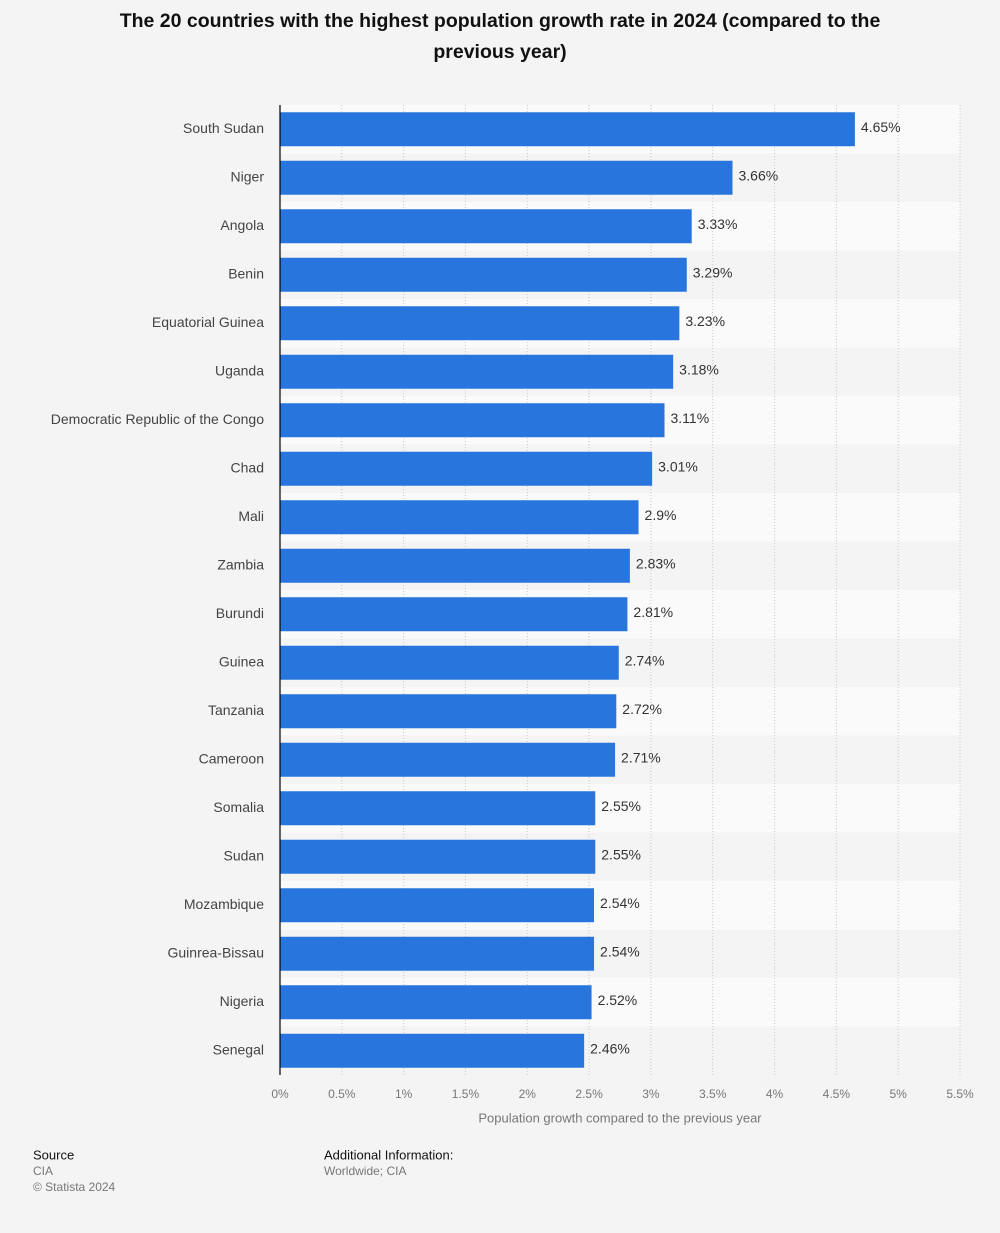 The image size is (1000, 1233). Describe the element at coordinates (242, 225) in the screenshot. I see `y-tick-label: Angola` at that location.